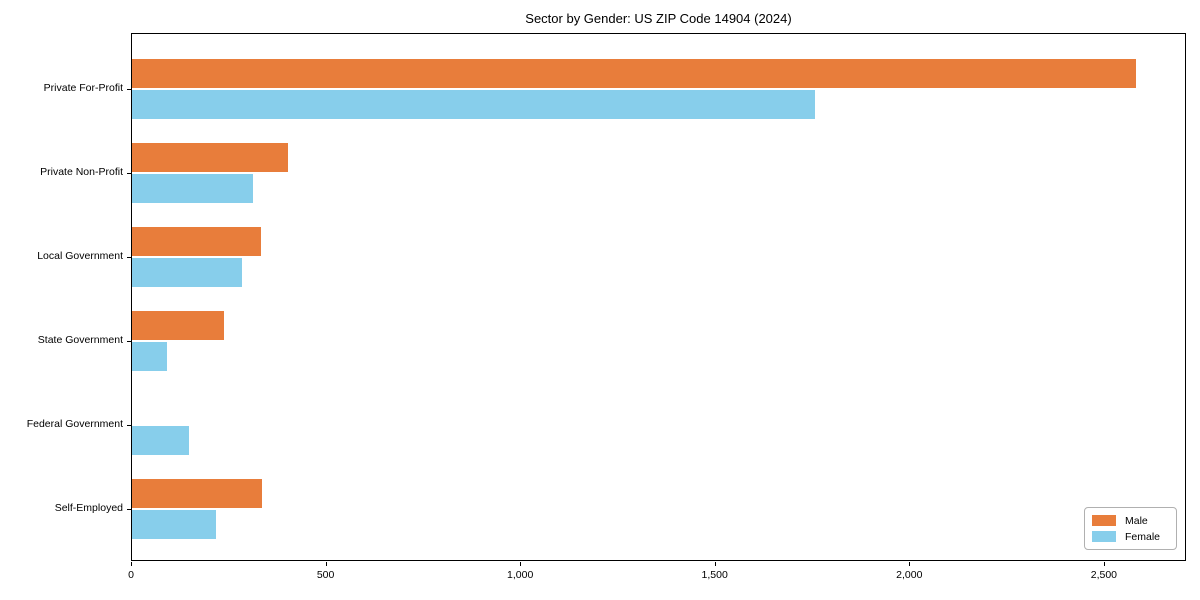 This screenshot has width=1200, height=600. What do you see at coordinates (80, 340) in the screenshot?
I see `y-axis-label-state-government: State Government` at bounding box center [80, 340].